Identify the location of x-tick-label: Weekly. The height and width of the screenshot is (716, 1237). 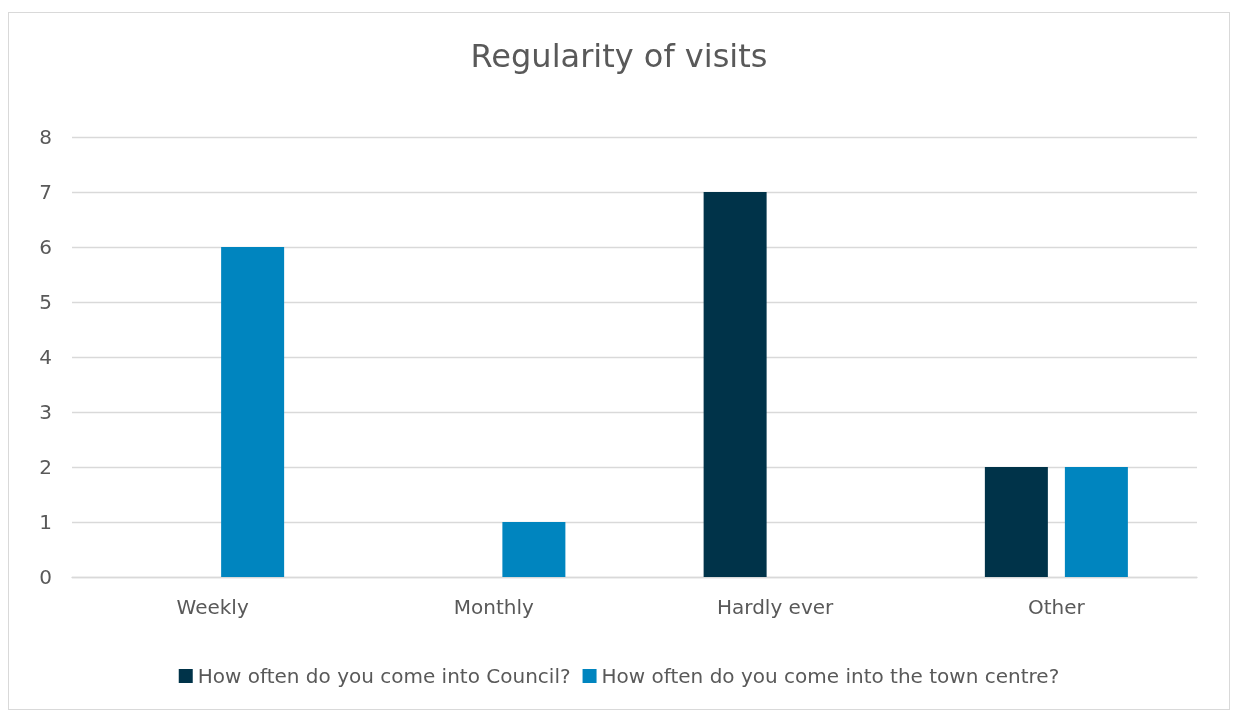
(212, 607).